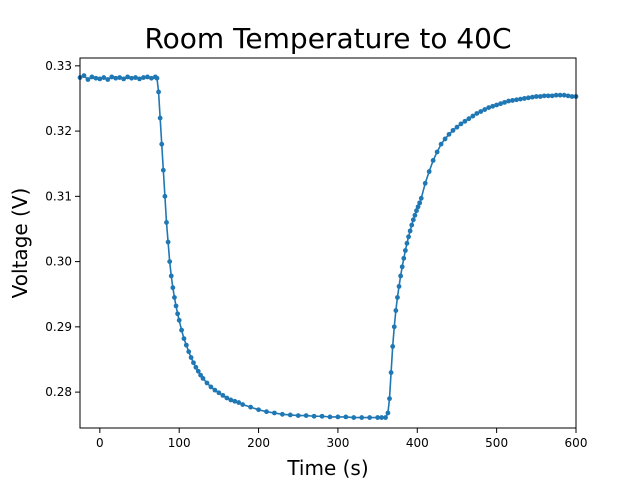  Describe the element at coordinates (58, 262) in the screenshot. I see `y-tick-label: 0.30` at that location.